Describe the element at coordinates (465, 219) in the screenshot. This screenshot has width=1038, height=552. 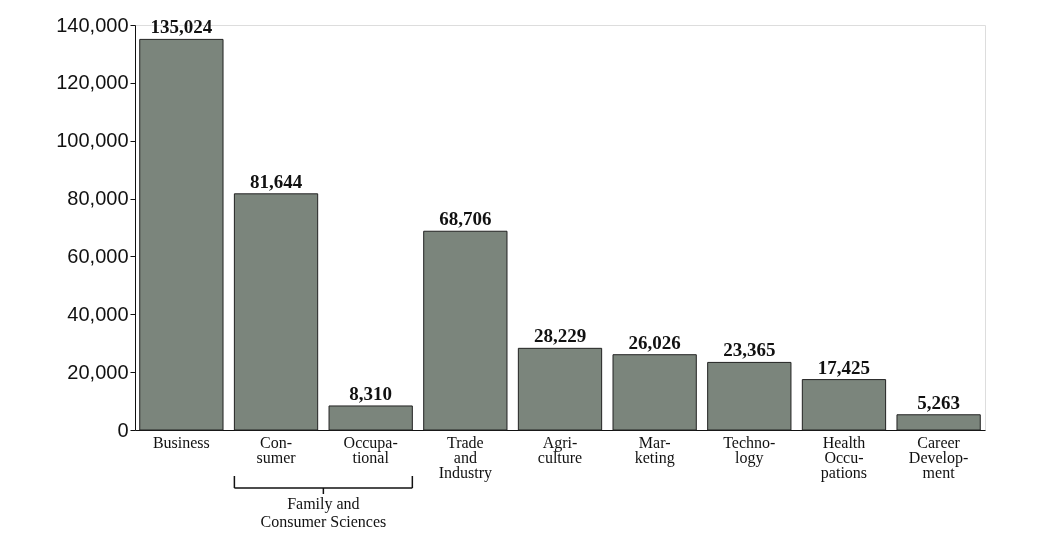
I see `data-label: 68,706` at that location.